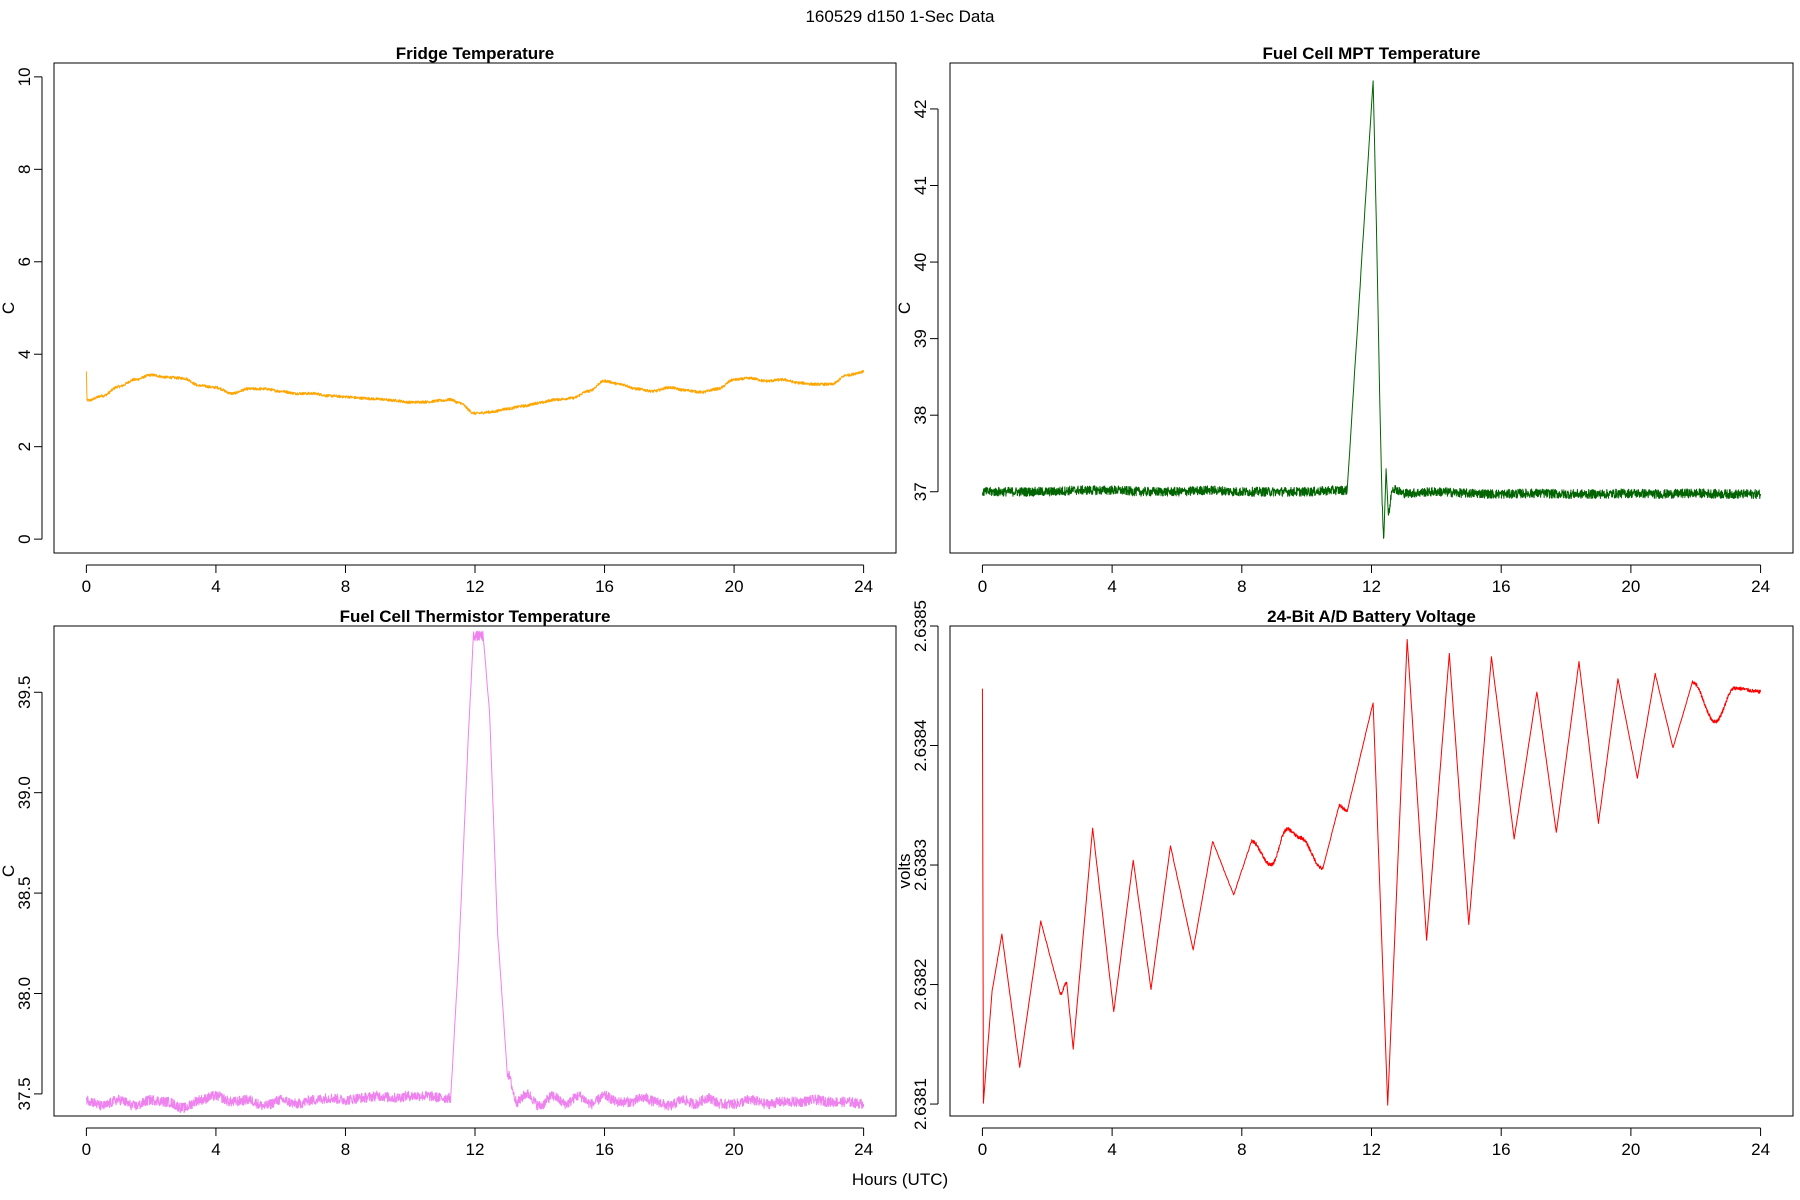 This screenshot has width=1800, height=1200. Describe the element at coordinates (1372, 53) in the screenshot. I see `panel-title: Fuel Cell MPT Temperature` at that location.